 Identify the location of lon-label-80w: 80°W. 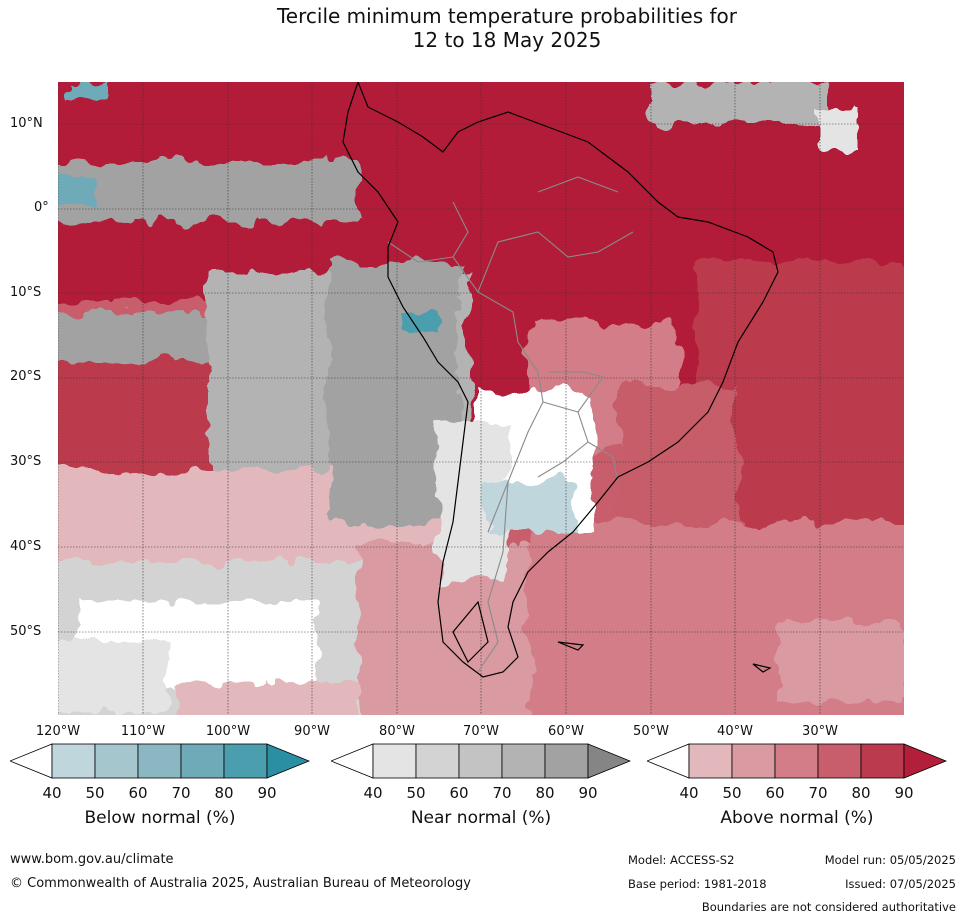
(397, 731).